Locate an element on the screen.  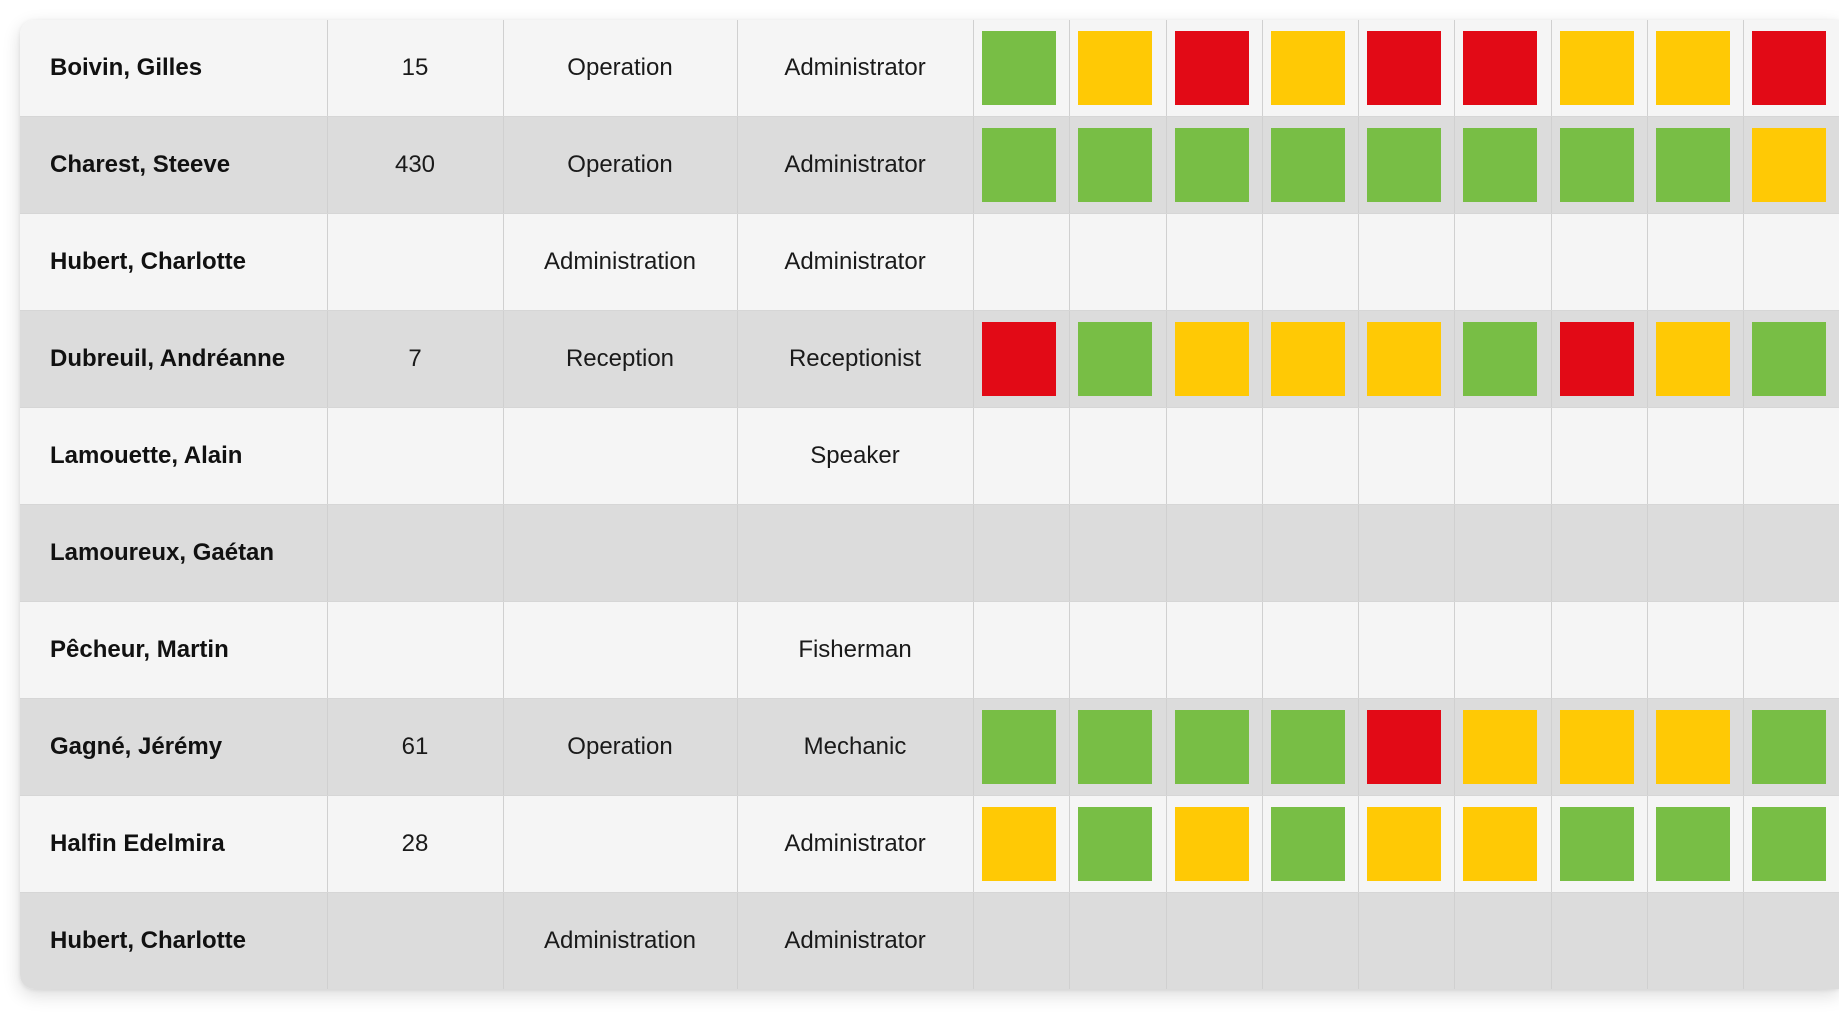
employee-role is located at coordinates (855, 553).